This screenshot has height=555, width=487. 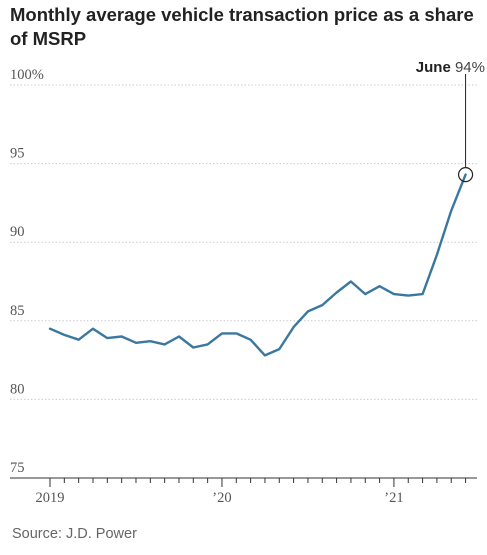 What do you see at coordinates (27, 75) in the screenshot?
I see `y-tick-label: 100%` at bounding box center [27, 75].